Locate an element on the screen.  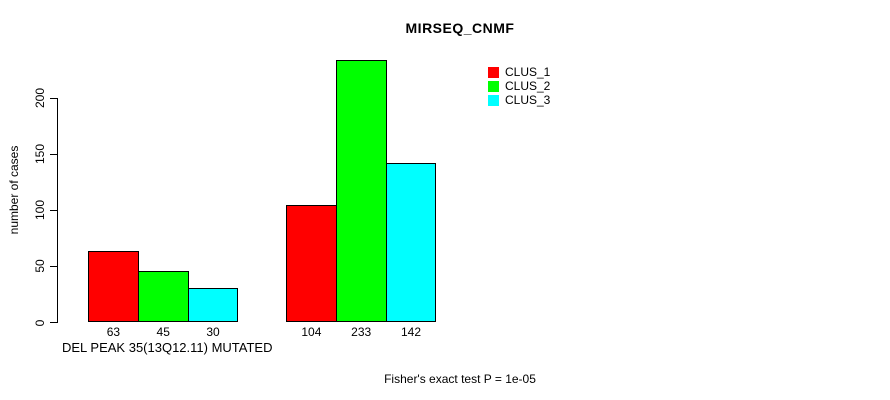
legend-label-clus_3: CLUS_3 is located at coordinates (528, 100).